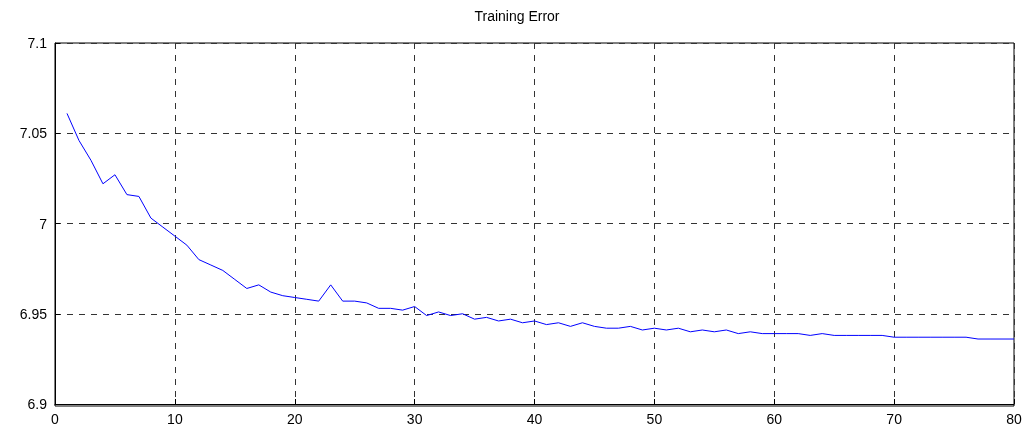  Describe the element at coordinates (37, 43) in the screenshot. I see `y-tick-label: 7.1` at that location.